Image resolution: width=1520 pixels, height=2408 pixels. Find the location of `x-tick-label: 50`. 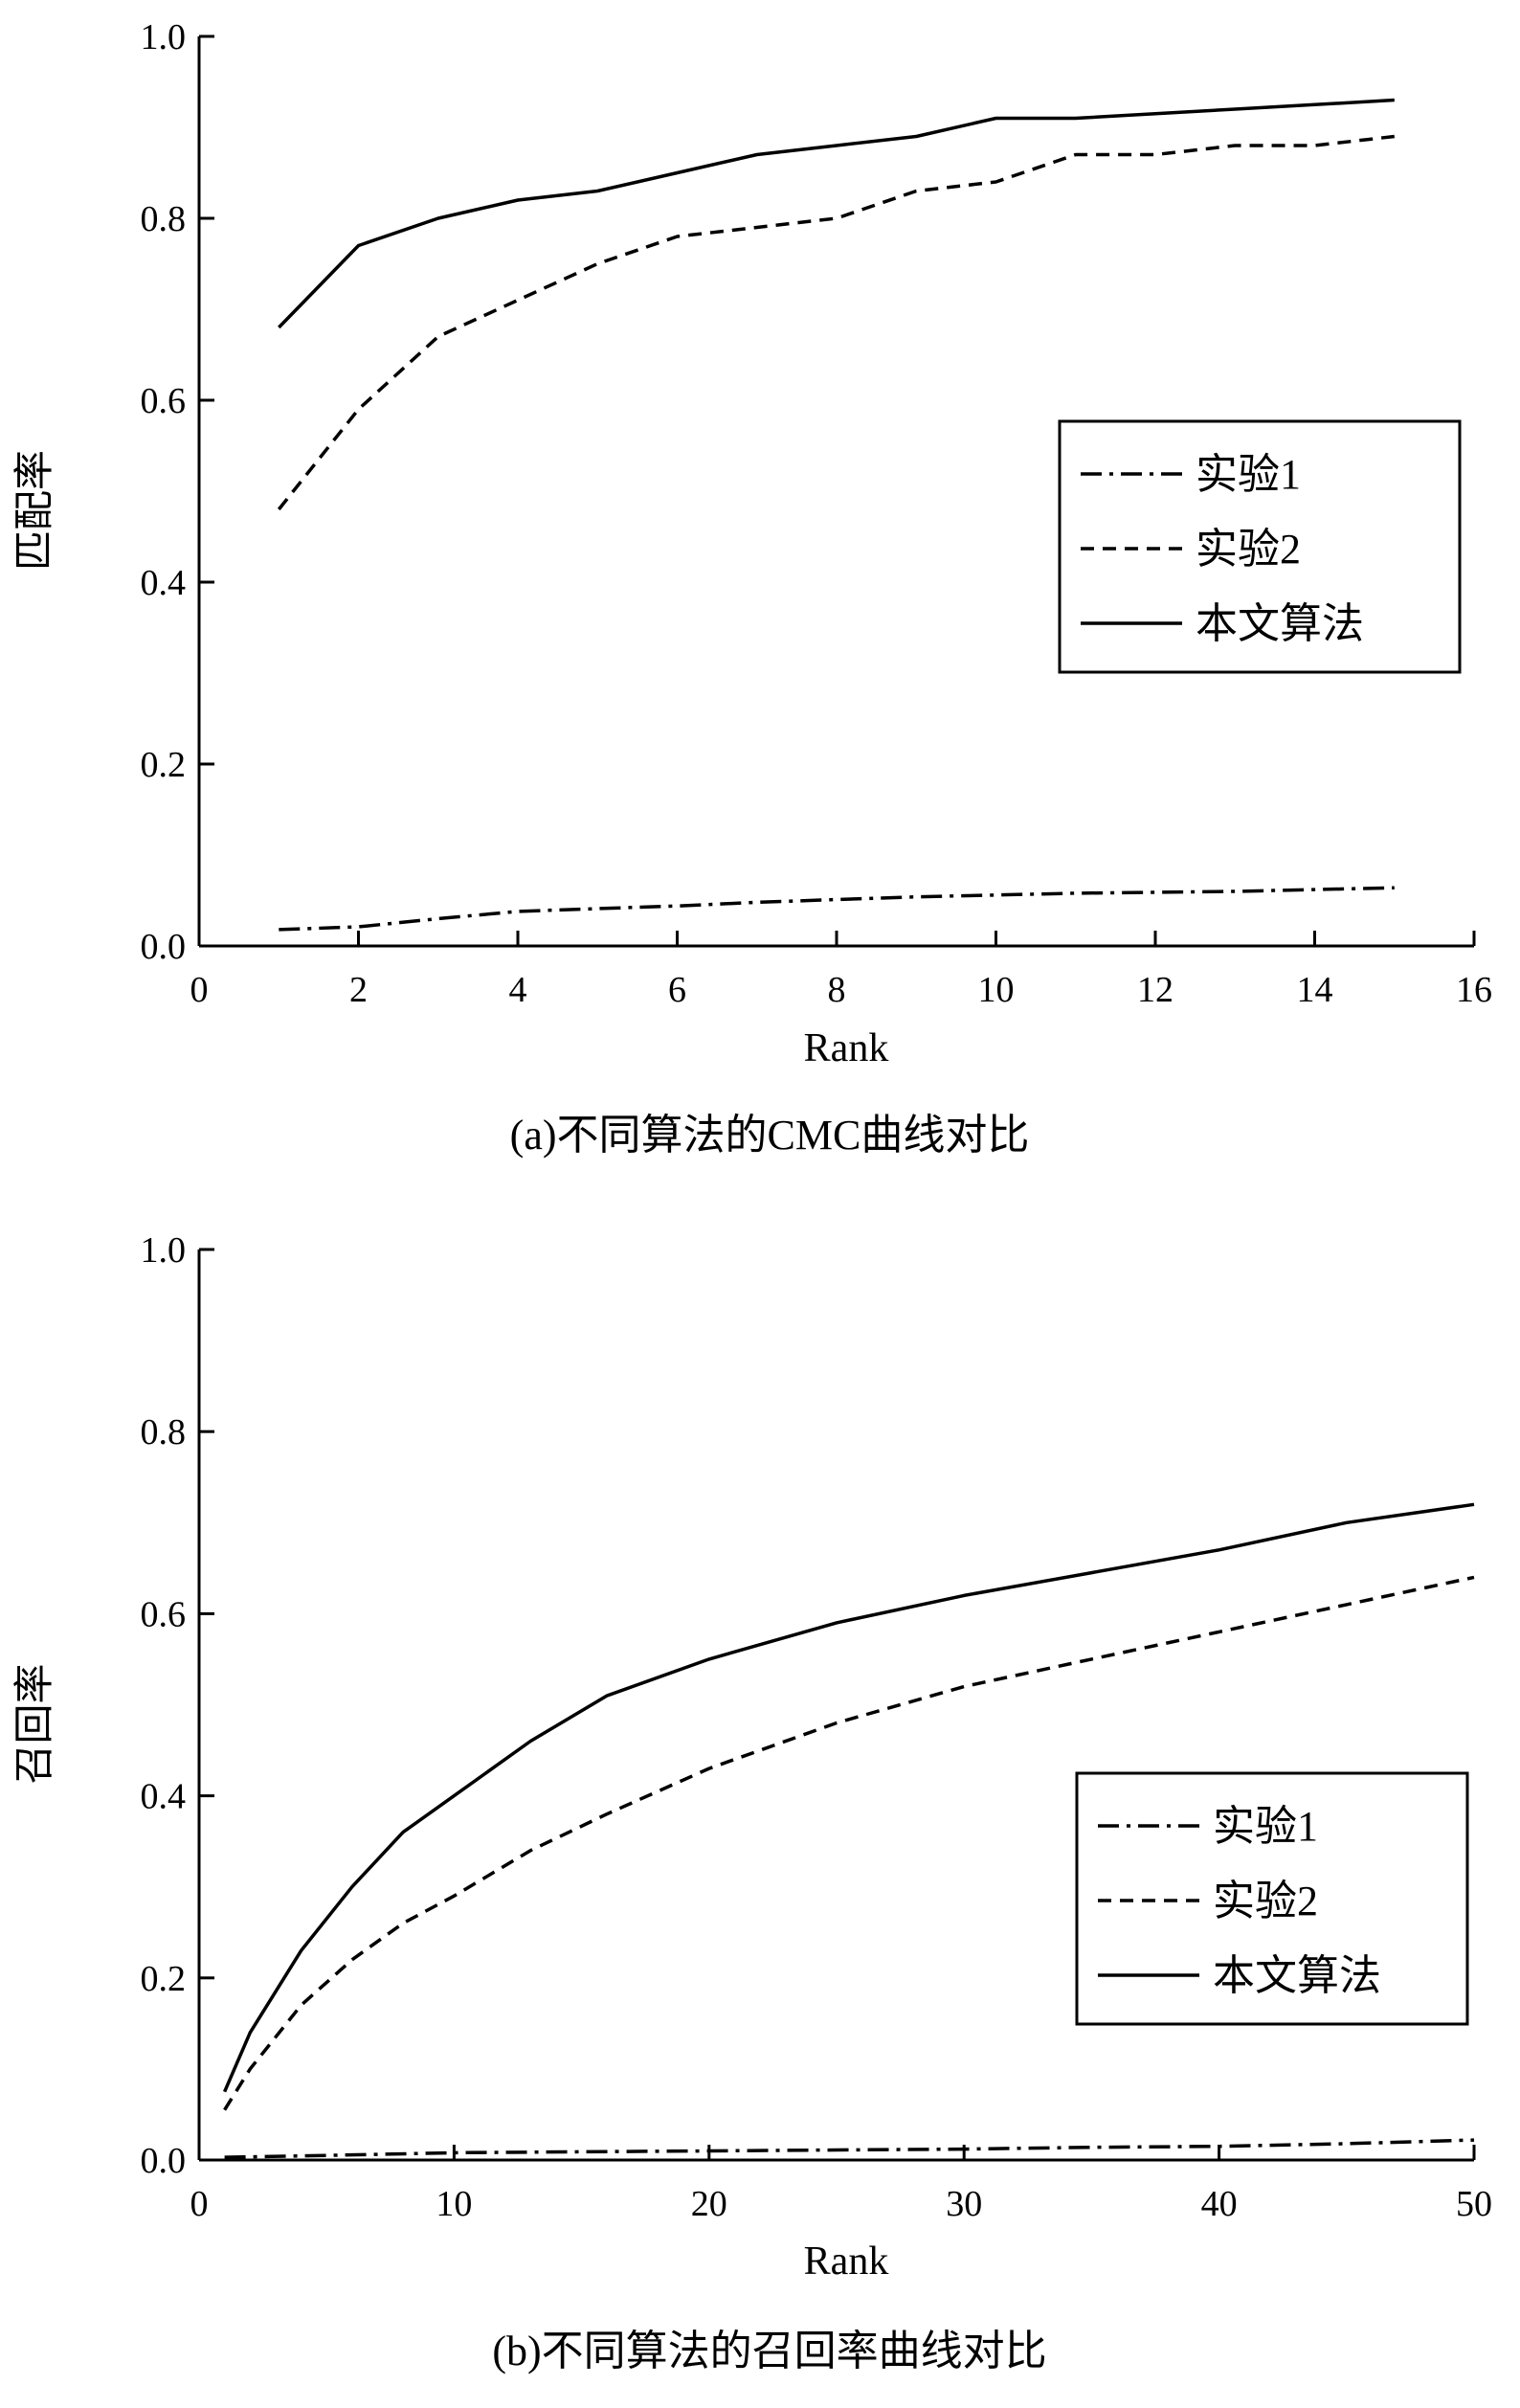

x-tick-label: 50 is located at coordinates (1474, 2204).